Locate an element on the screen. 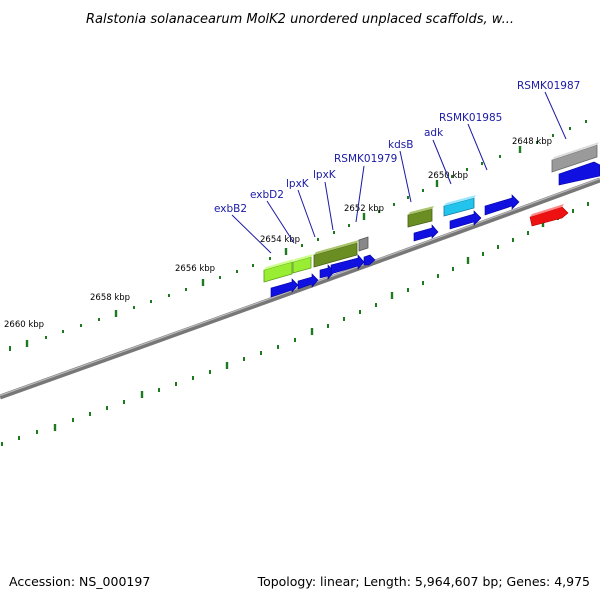 The image size is (600, 600). gene-RSMK01979 is located at coordinates (363, 244).